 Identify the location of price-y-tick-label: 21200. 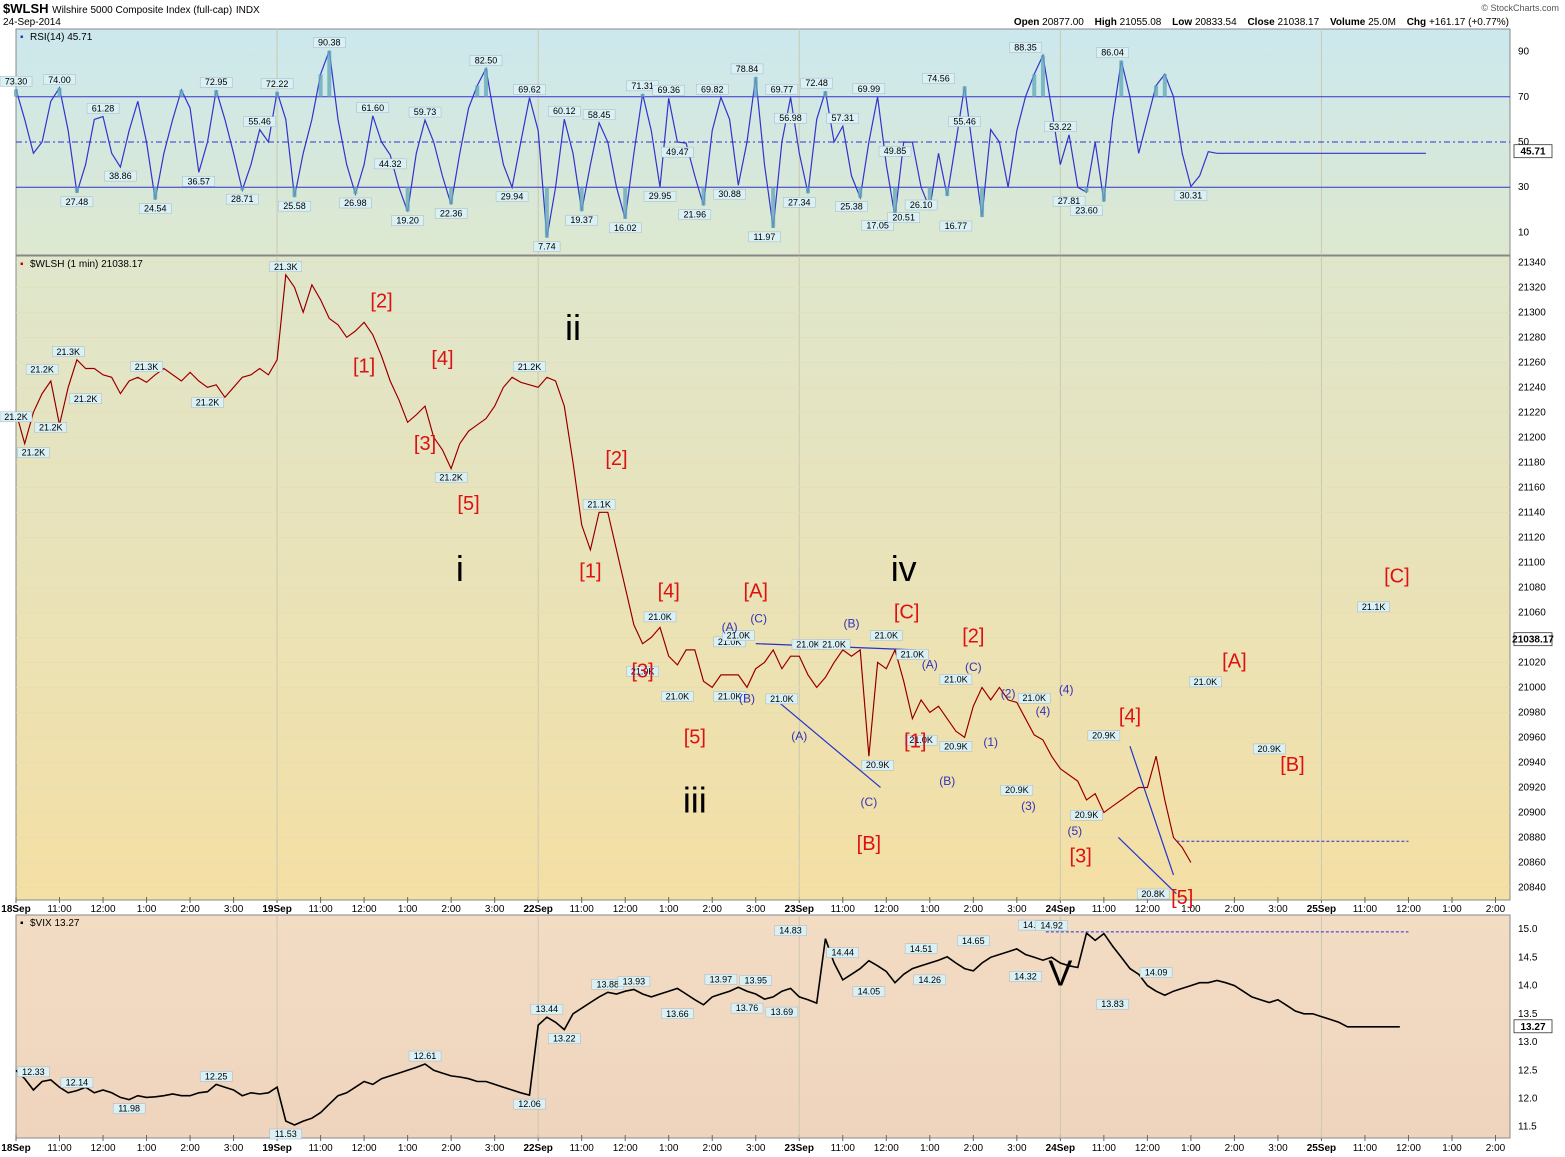
(1532, 437).